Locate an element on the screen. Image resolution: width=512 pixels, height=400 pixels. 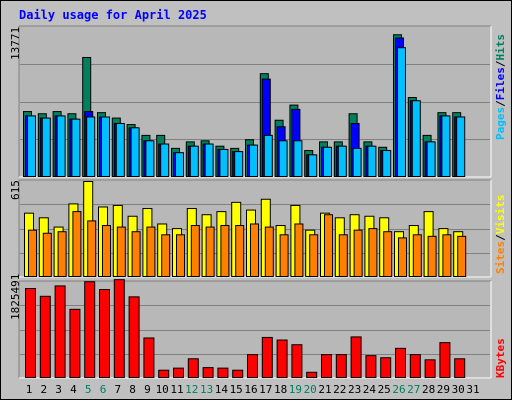
x-tick-label: 31 is located at coordinates (473, 389).